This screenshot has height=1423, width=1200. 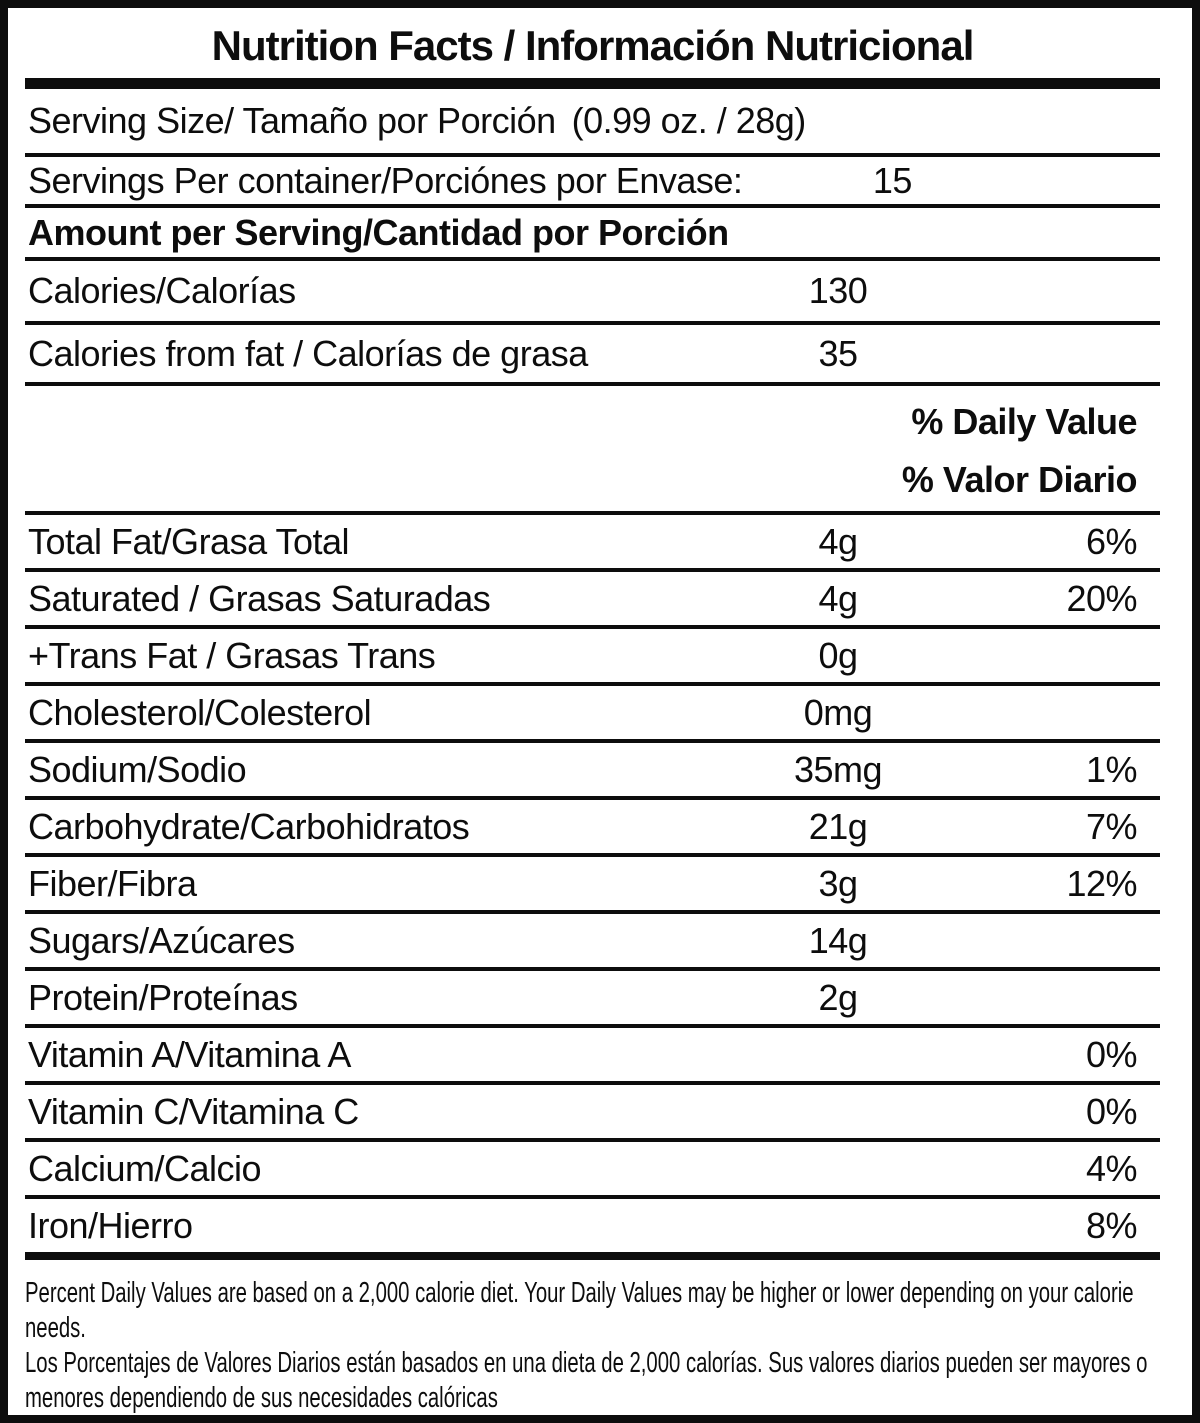 I want to click on nutrient-daily-value: 6%, so click(x=1111, y=541).